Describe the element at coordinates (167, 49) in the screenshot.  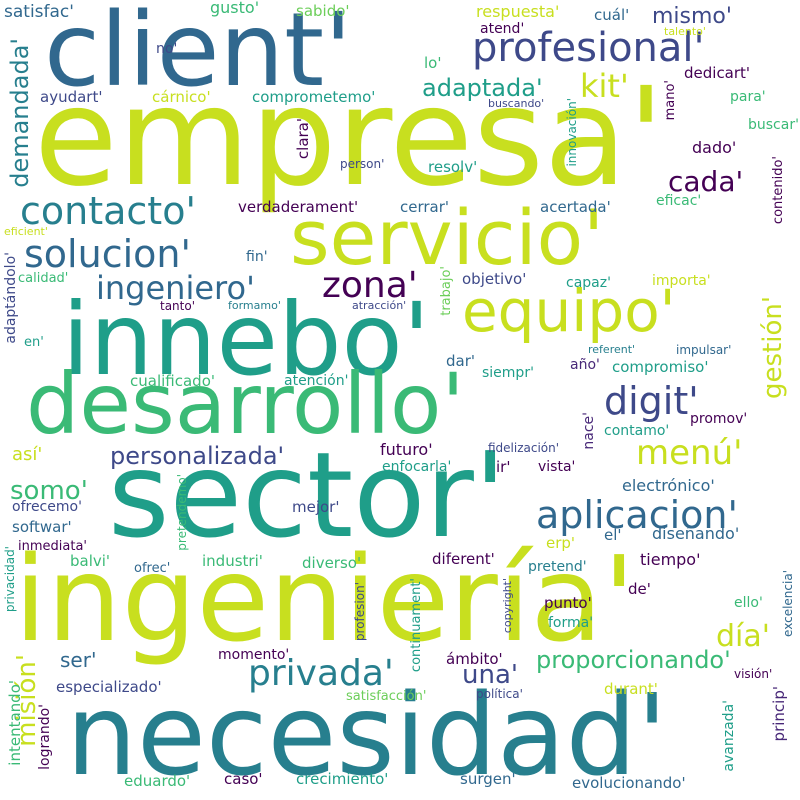
I see `word-no: no'` at that location.